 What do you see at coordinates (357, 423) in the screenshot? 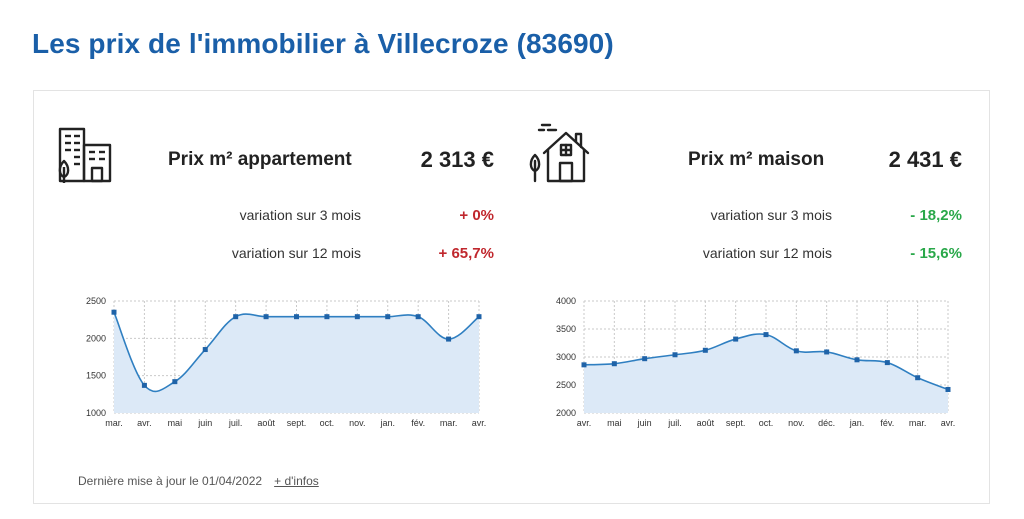
I see `apartment-chart-x-tick: nov.` at bounding box center [357, 423].